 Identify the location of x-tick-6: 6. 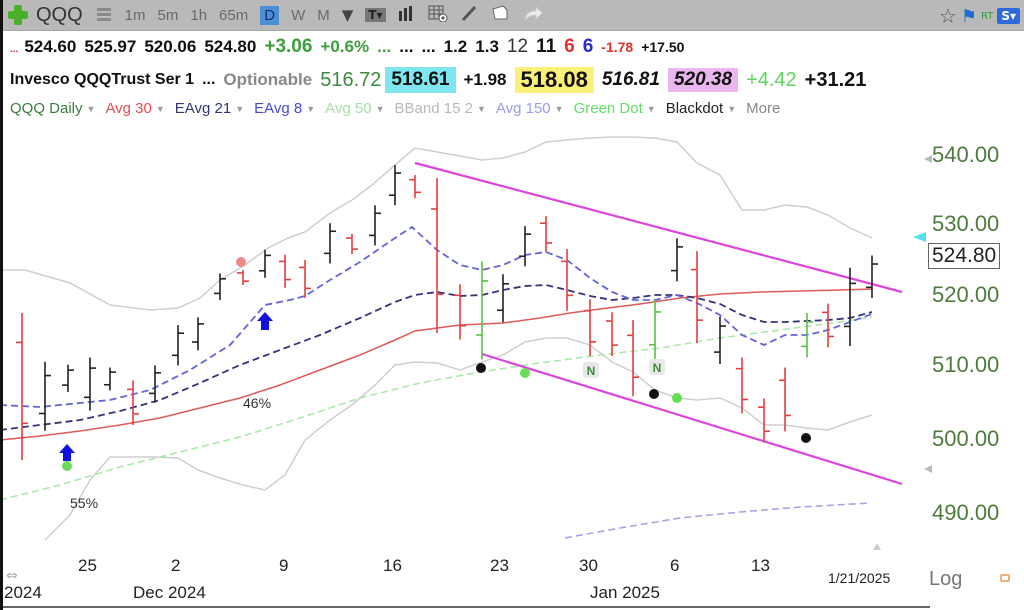
(675, 565).